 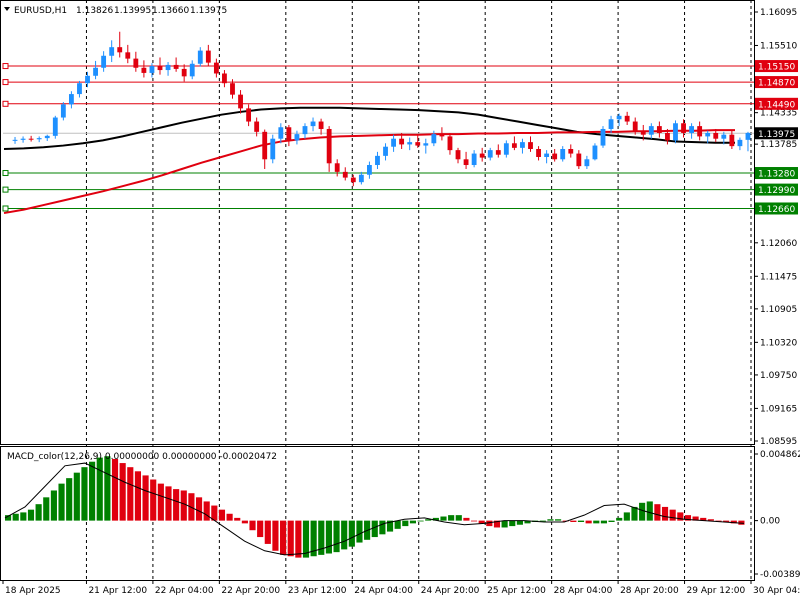 I want to click on price-tick-label: 1.13785, so click(x=778, y=145).